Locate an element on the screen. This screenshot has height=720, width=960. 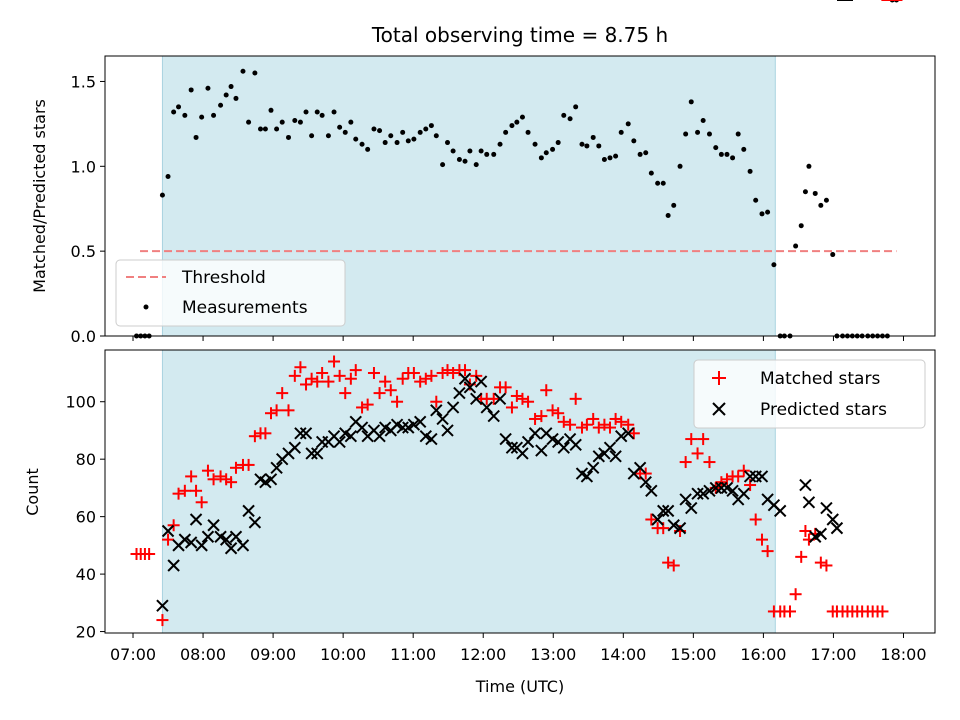
x-tick-label: 12:00 is located at coordinates (483, 654).